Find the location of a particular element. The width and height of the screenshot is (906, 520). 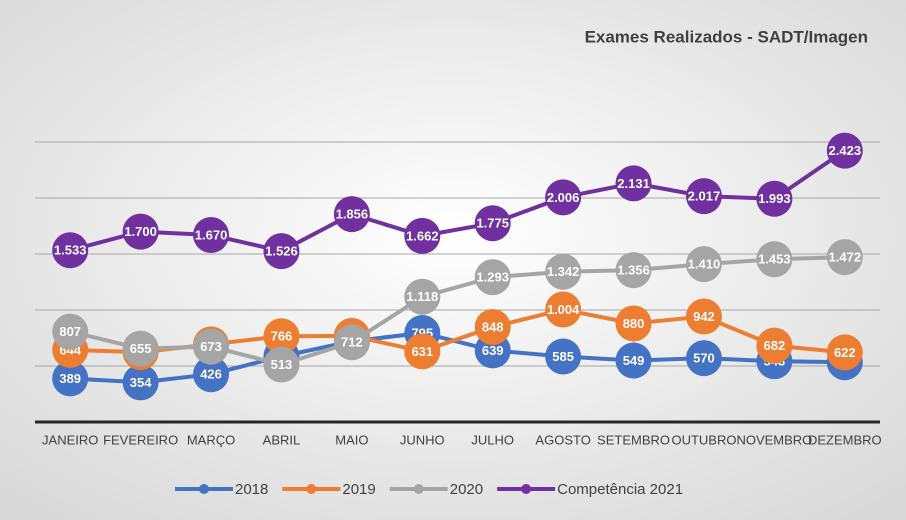

data-label: 1.472 is located at coordinates (845, 257).